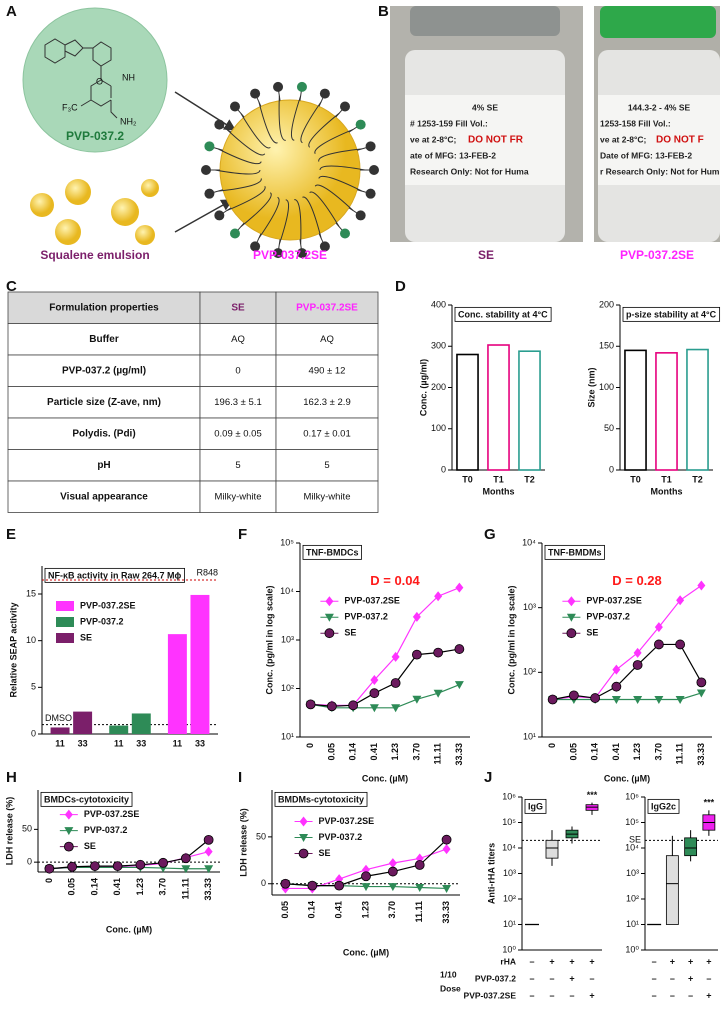  Describe the element at coordinates (508, 961) in the screenshot. I see `condition-label: rHA` at that location.